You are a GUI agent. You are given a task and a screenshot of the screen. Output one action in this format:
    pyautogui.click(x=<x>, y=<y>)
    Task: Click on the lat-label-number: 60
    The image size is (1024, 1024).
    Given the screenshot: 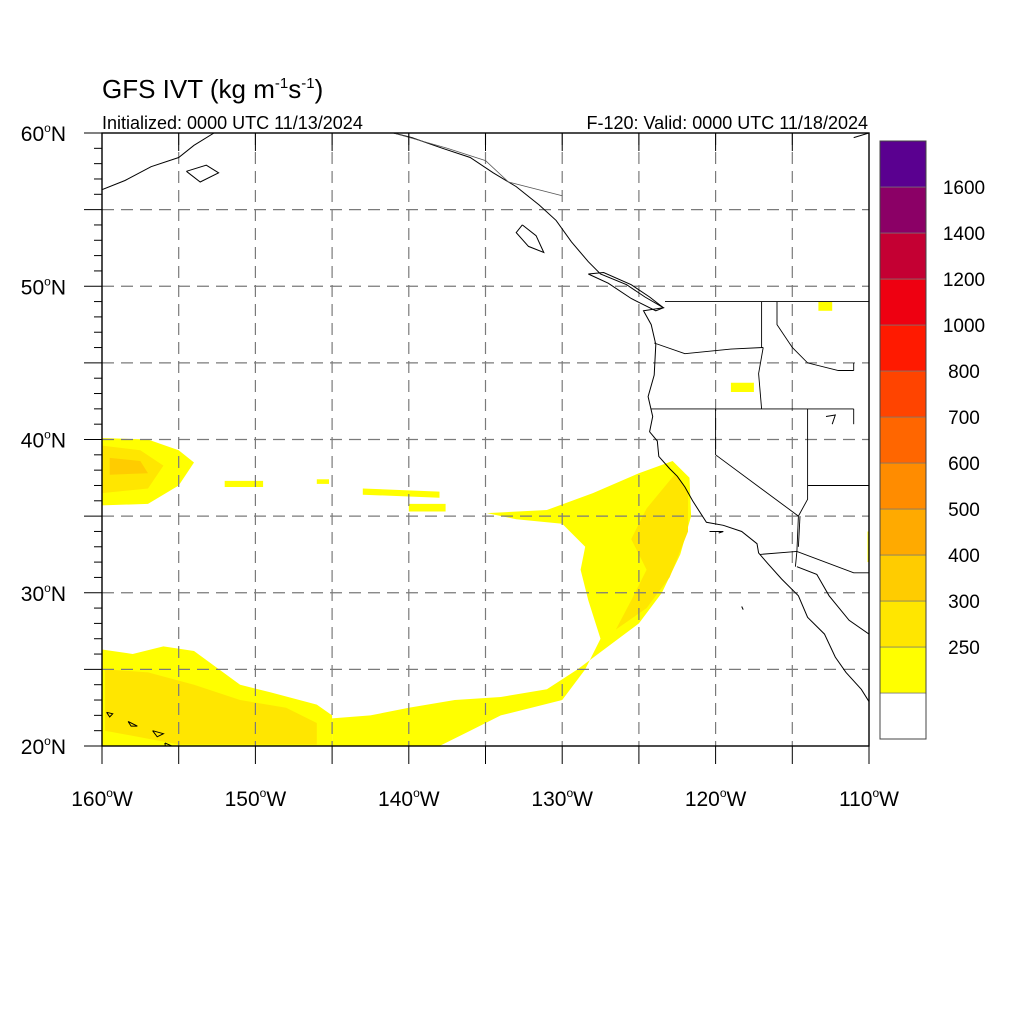 What is the action you would take?
    pyautogui.click(x=32, y=134)
    